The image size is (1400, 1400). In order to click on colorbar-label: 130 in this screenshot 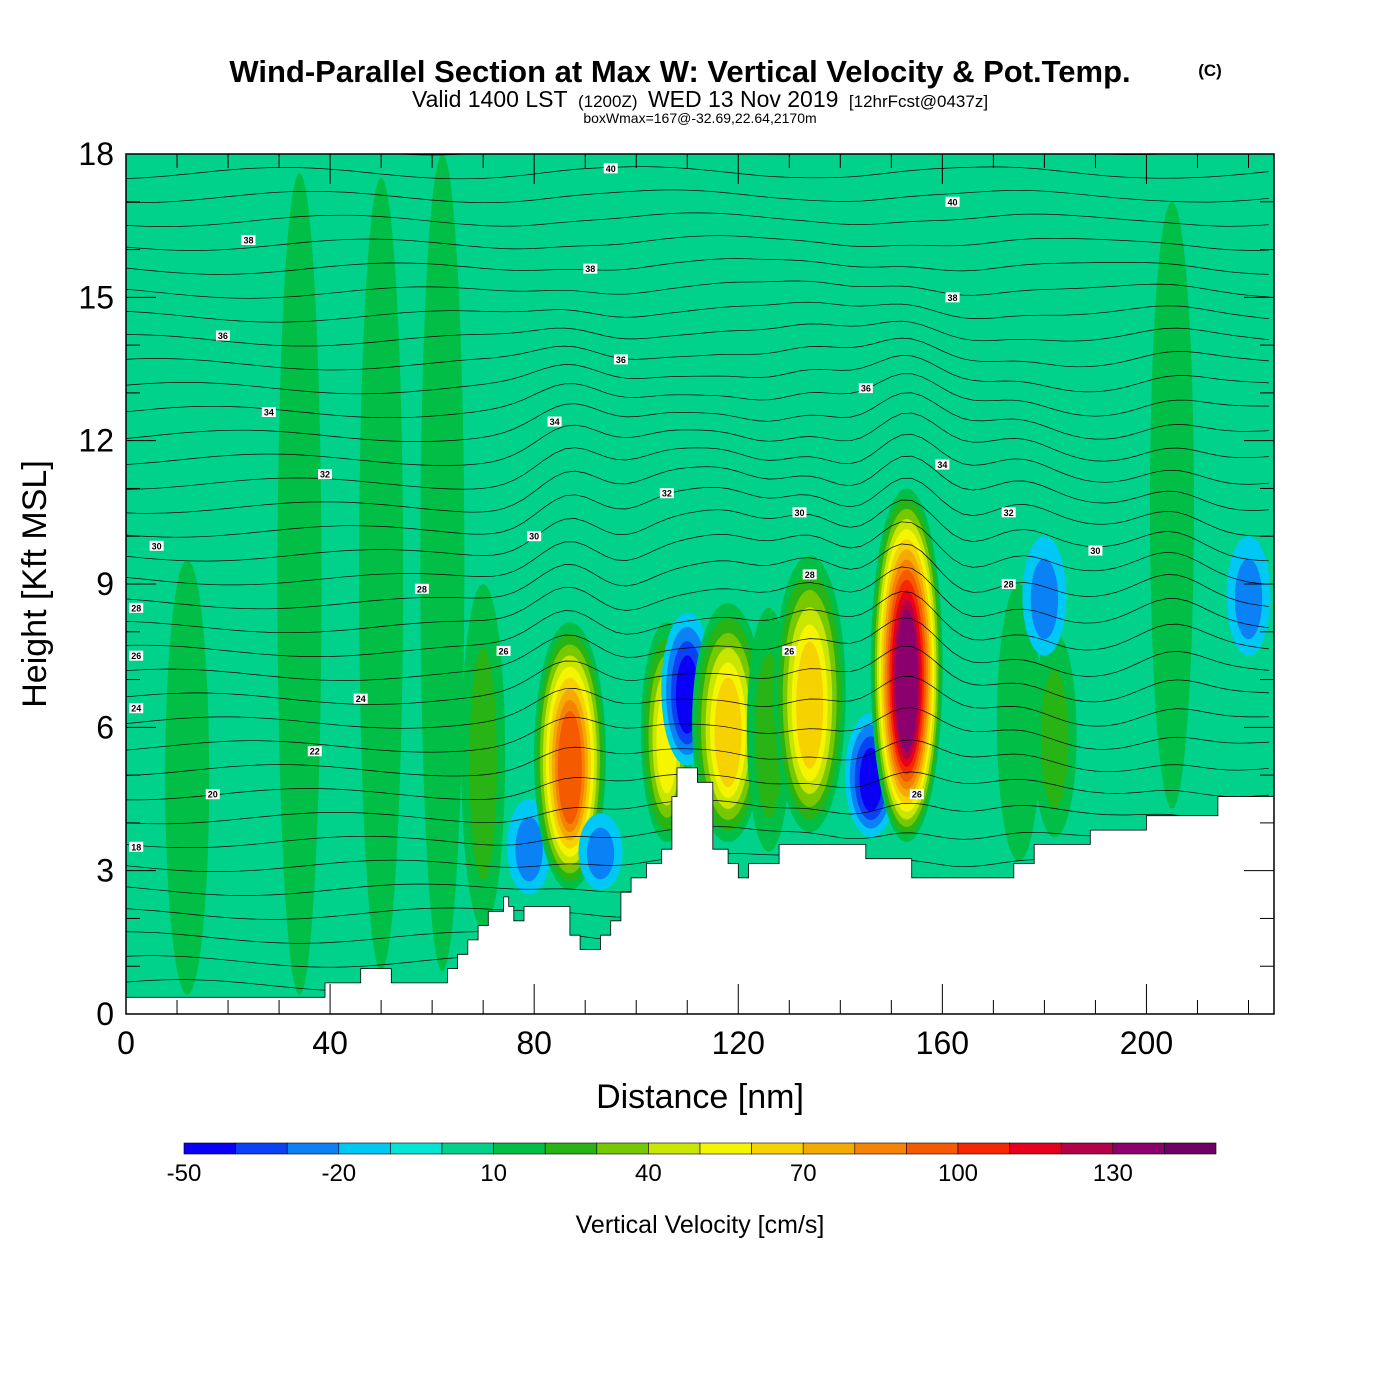, I will do `click(1113, 1173)`.